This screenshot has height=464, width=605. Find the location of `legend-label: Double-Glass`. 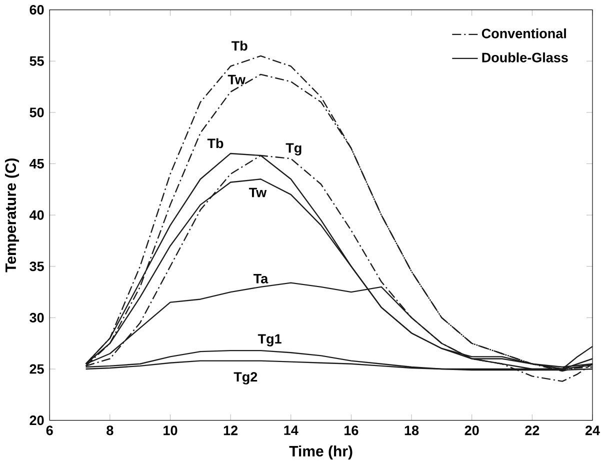

legend-label: Double-Glass is located at coordinates (525, 57).